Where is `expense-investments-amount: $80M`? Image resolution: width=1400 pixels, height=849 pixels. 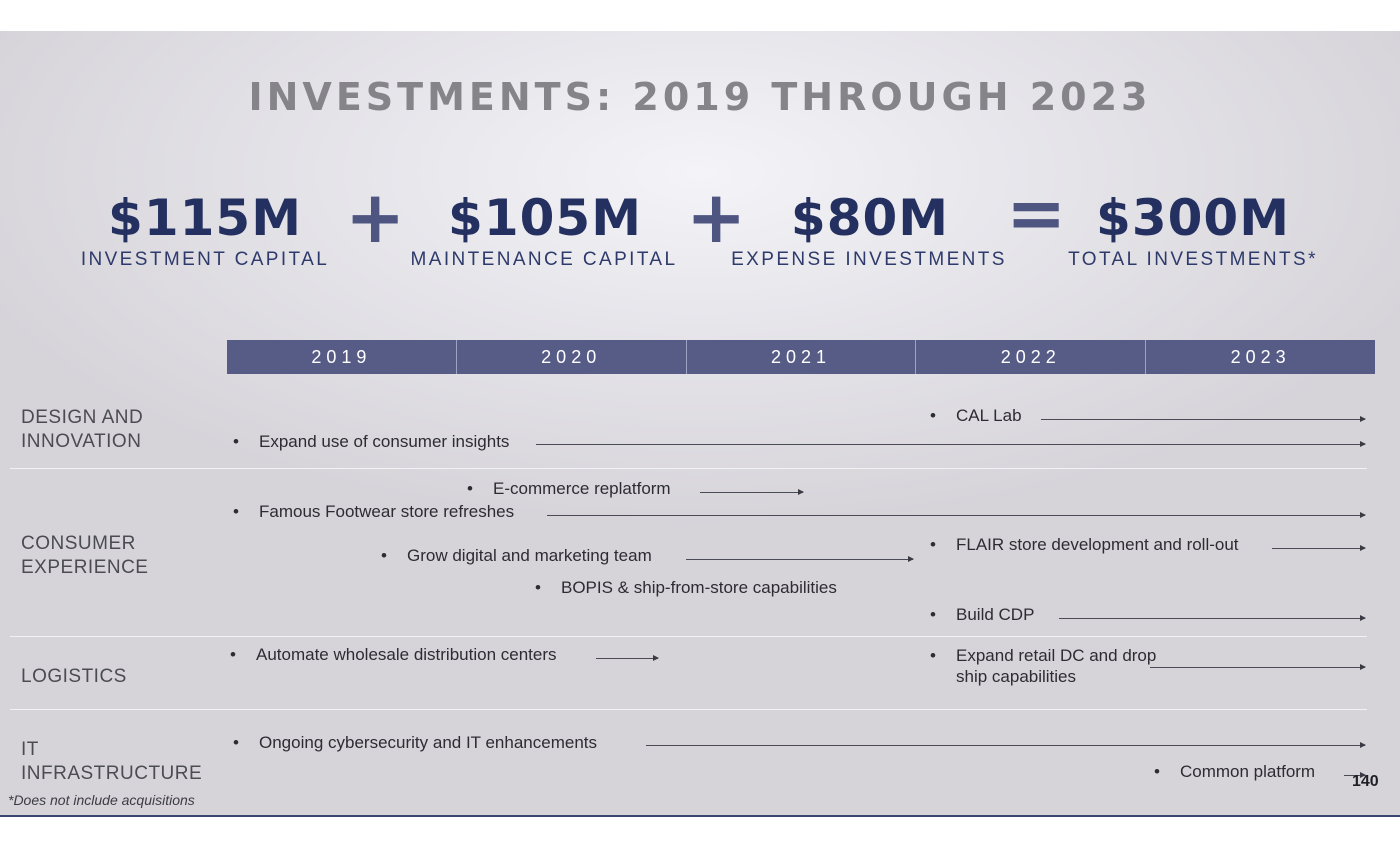
expense-investments-amount: $80M is located at coordinates (870, 218).